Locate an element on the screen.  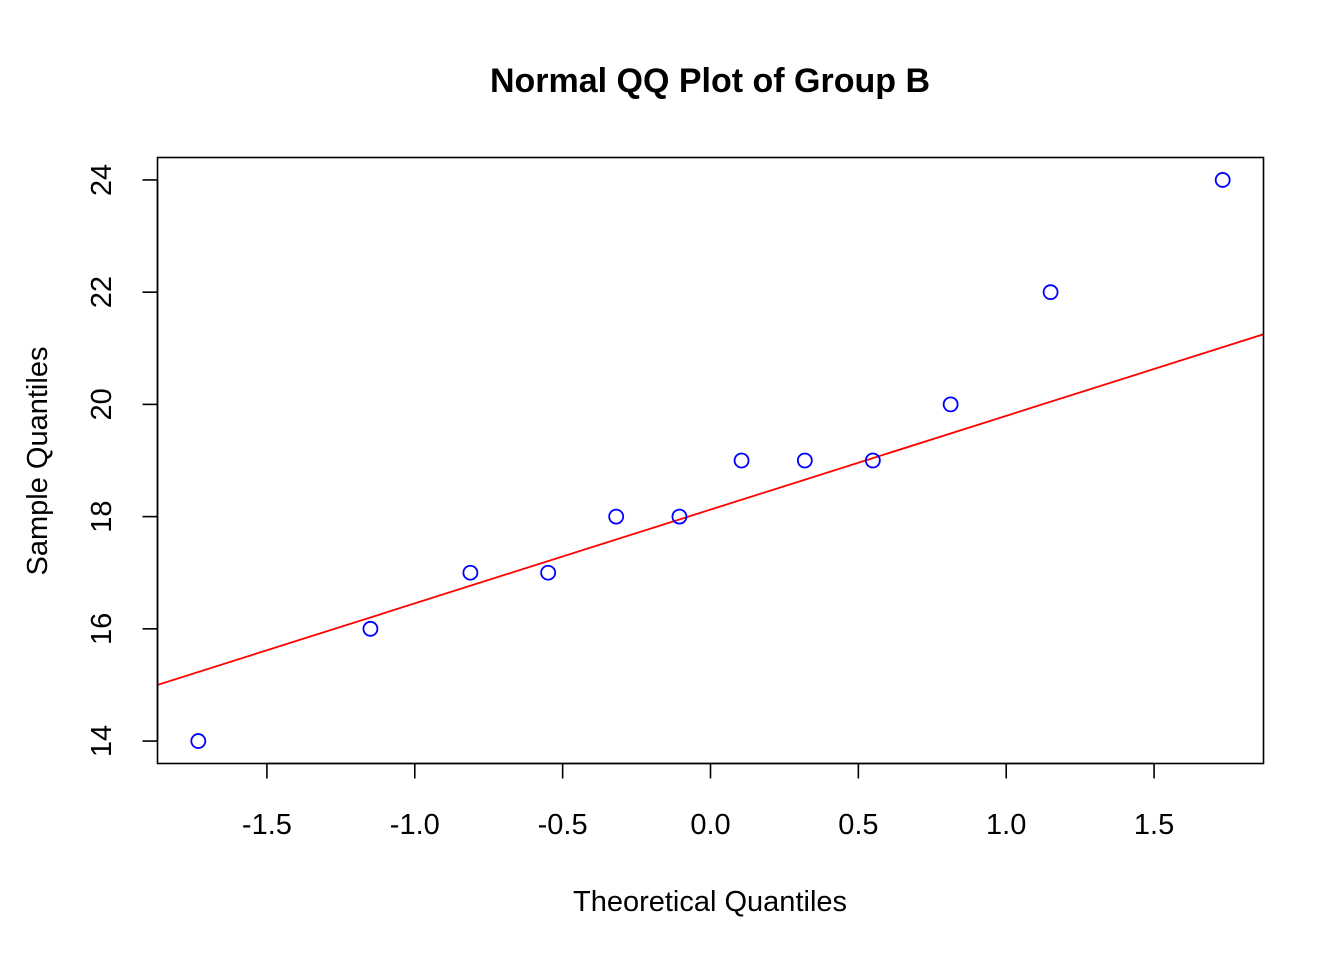
x-tick-label: -1.5 is located at coordinates (267, 825).